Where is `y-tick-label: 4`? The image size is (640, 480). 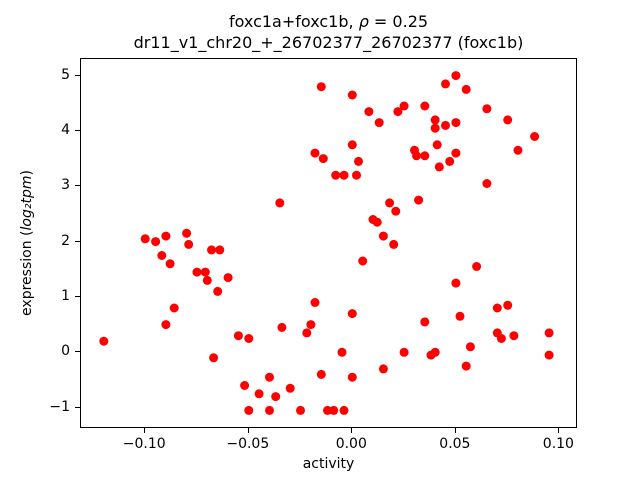 y-tick-label: 4 is located at coordinates (65, 129).